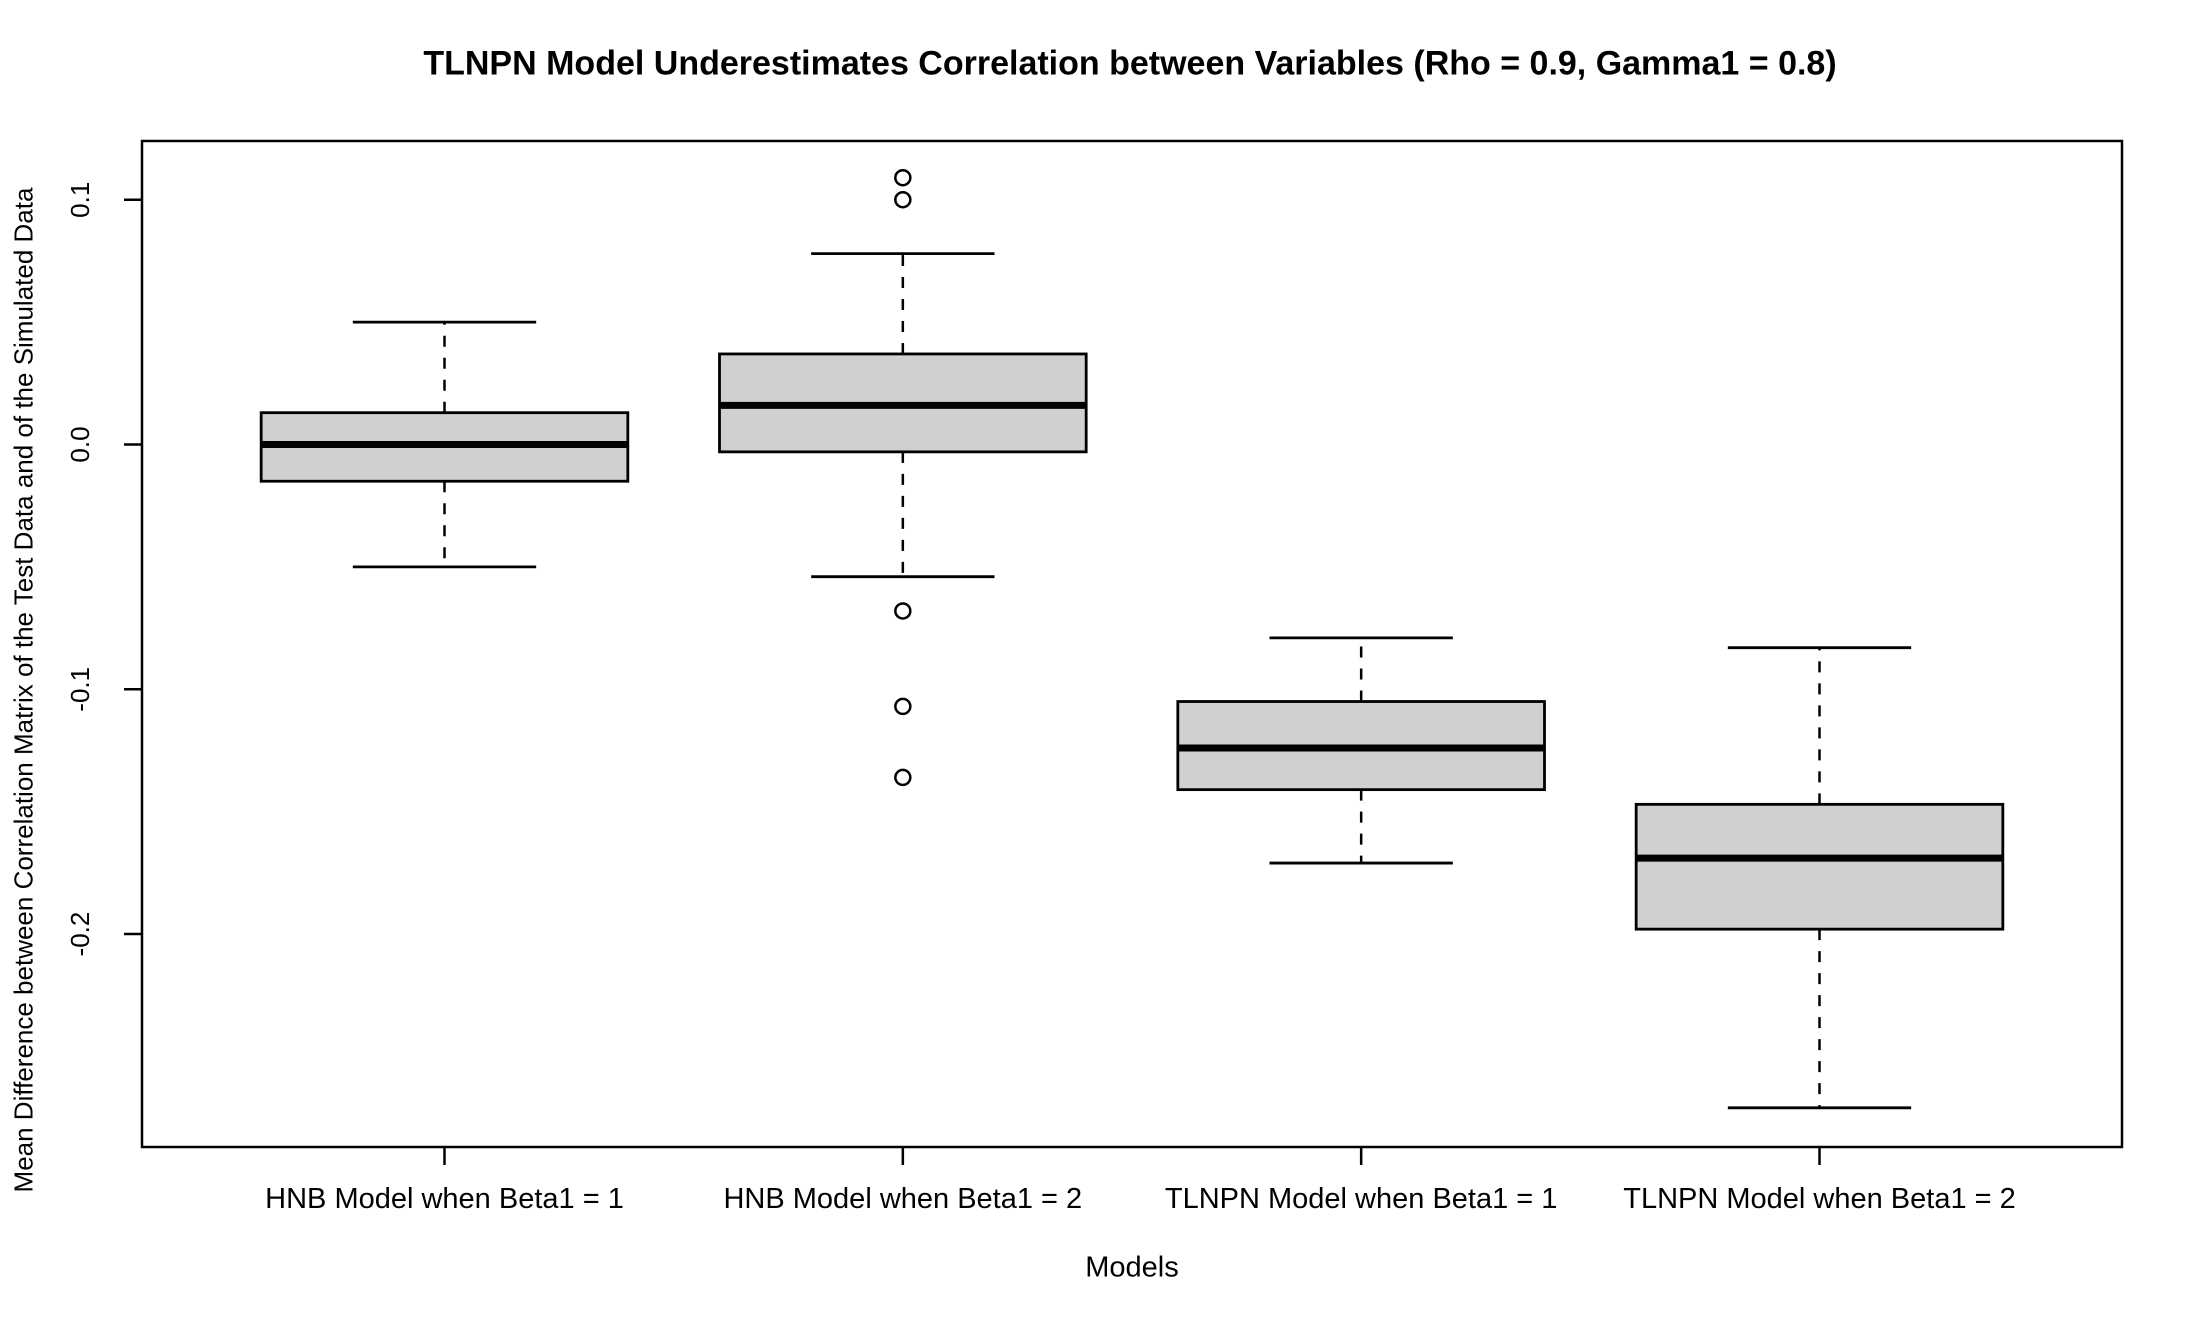 This screenshot has width=2194, height=1322. What do you see at coordinates (80, 934) in the screenshot?
I see `y-tick-label: -0.2` at bounding box center [80, 934].